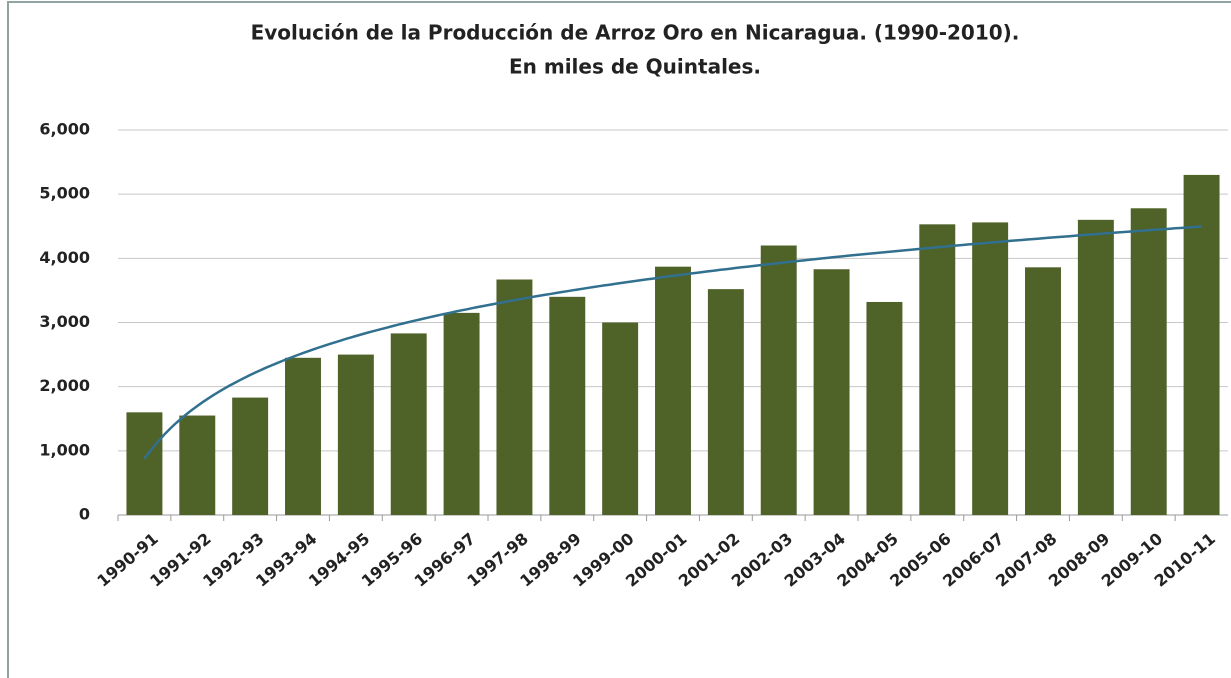 This screenshot has width=1231, height=678. I want to click on y-tick-label: 3,000, so click(64, 321).